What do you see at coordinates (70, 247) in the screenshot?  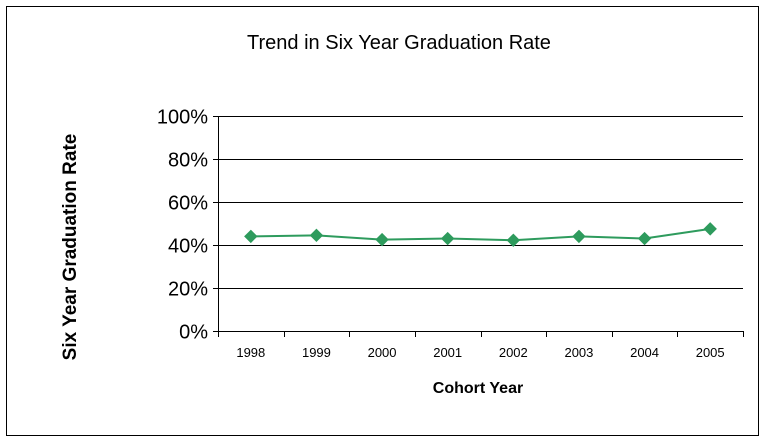 I see `y-axis-label: Six Year Graduation Rate` at bounding box center [70, 247].